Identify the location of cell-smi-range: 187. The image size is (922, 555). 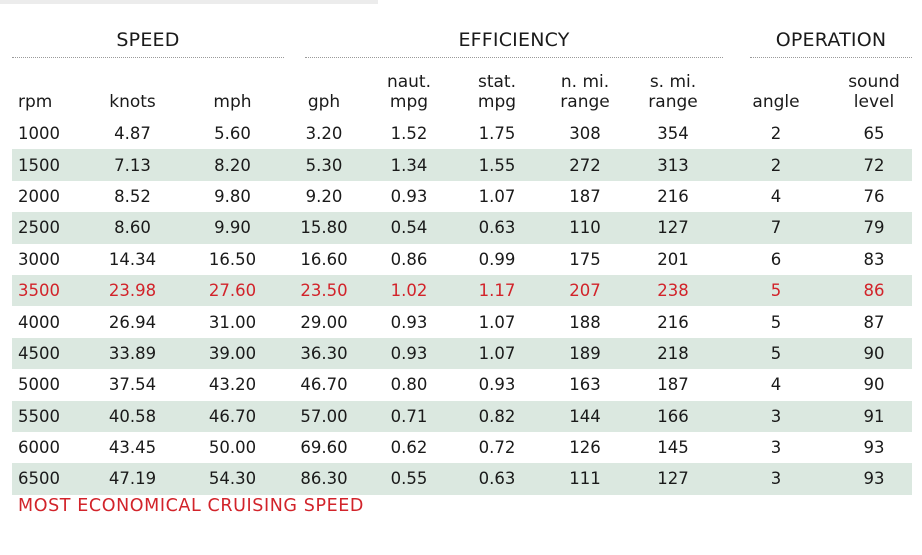
(673, 385).